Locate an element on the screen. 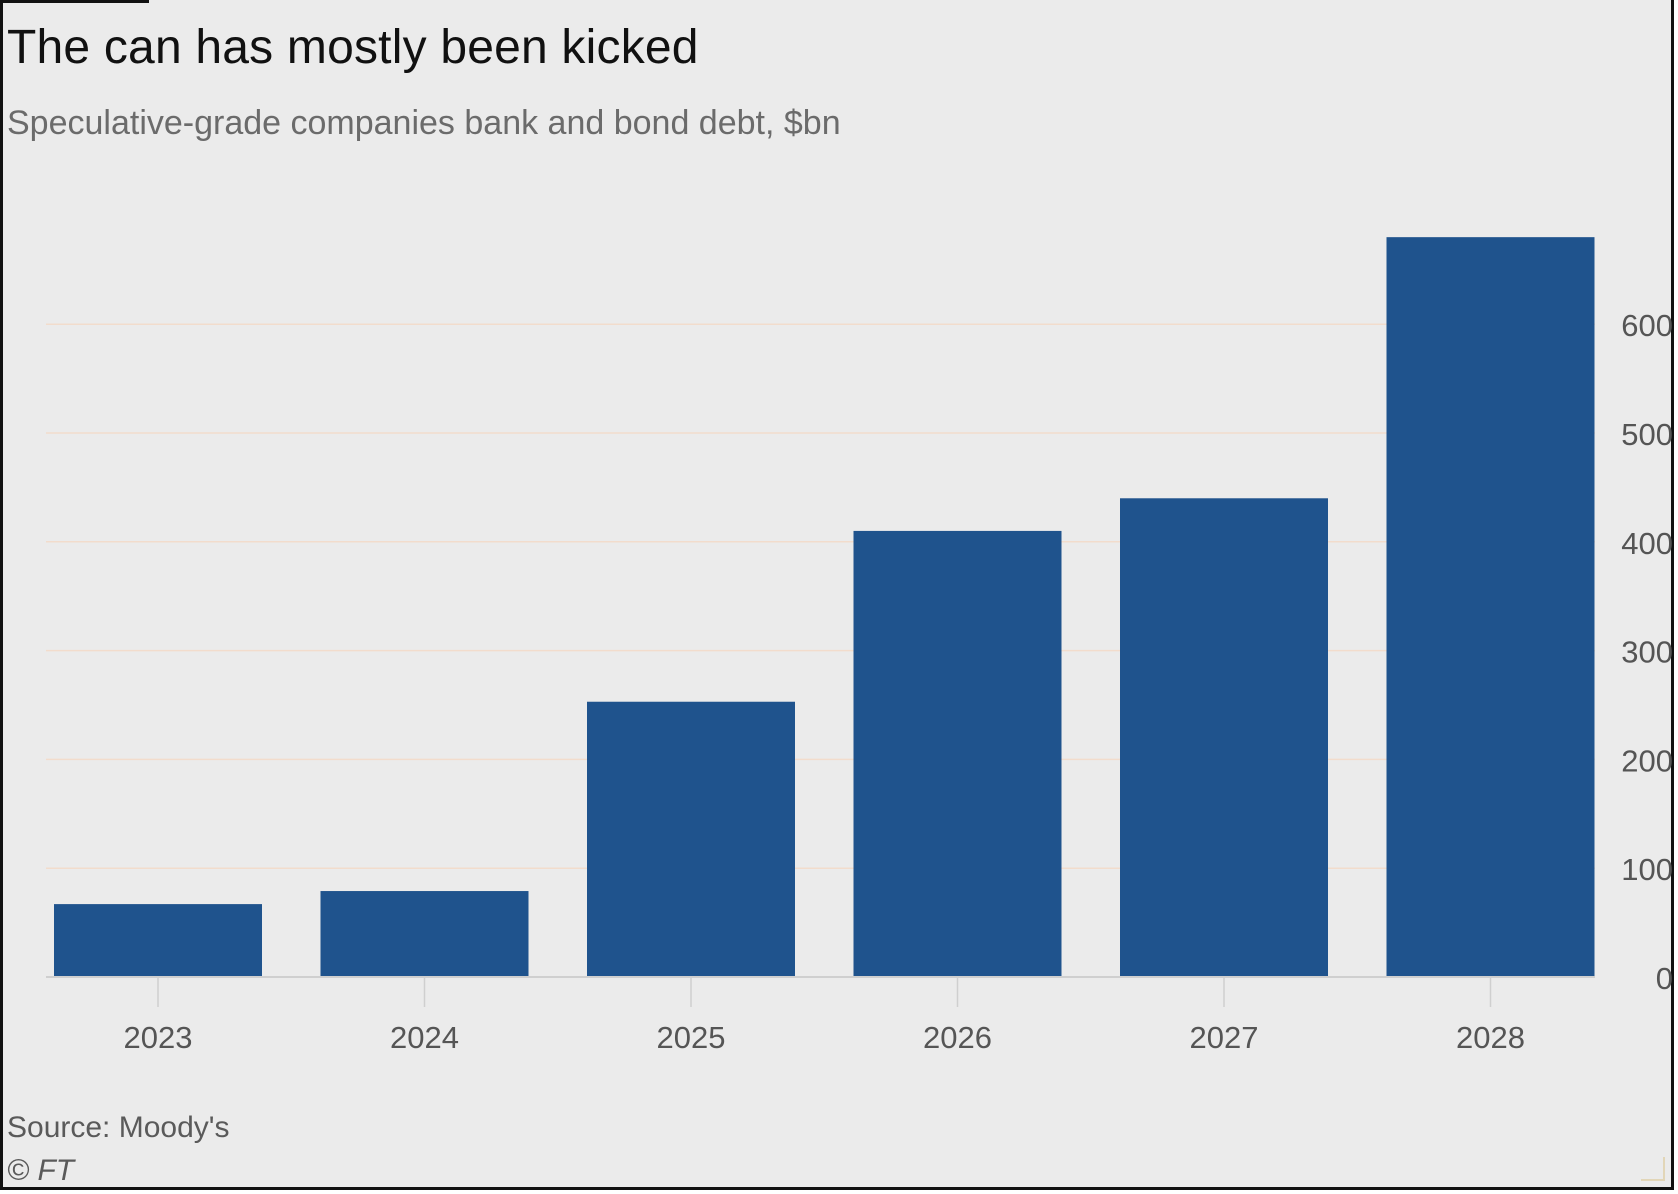 The image size is (1678, 1194). x-tick-label: 2027 is located at coordinates (1224, 1037).